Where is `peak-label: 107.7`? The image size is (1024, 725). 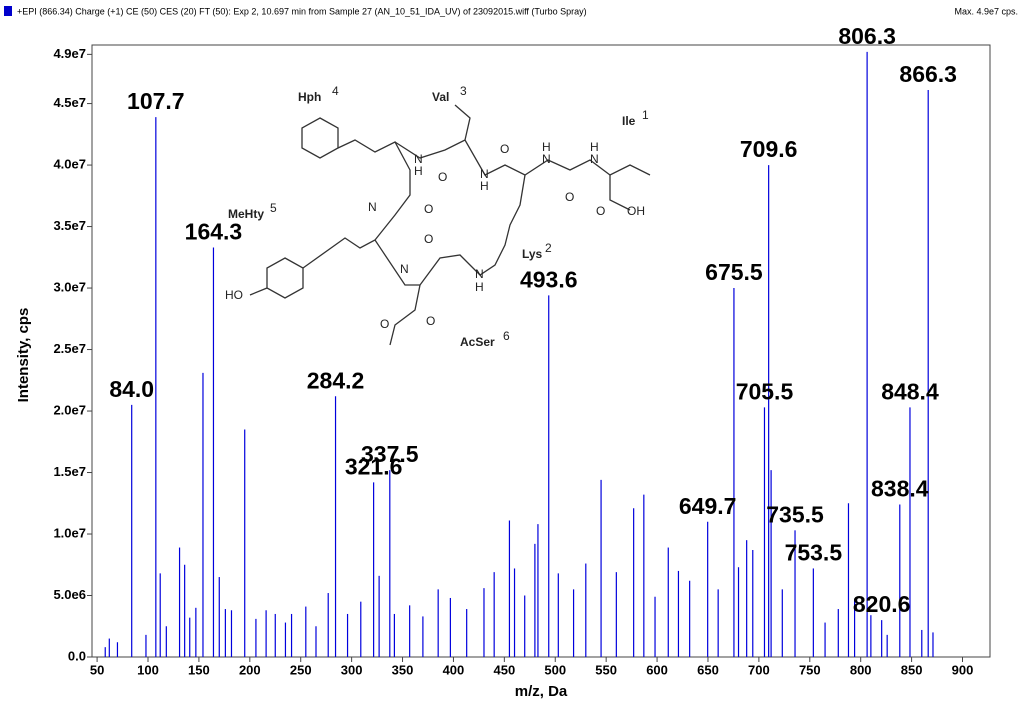 peak-label: 107.7 is located at coordinates (156, 101).